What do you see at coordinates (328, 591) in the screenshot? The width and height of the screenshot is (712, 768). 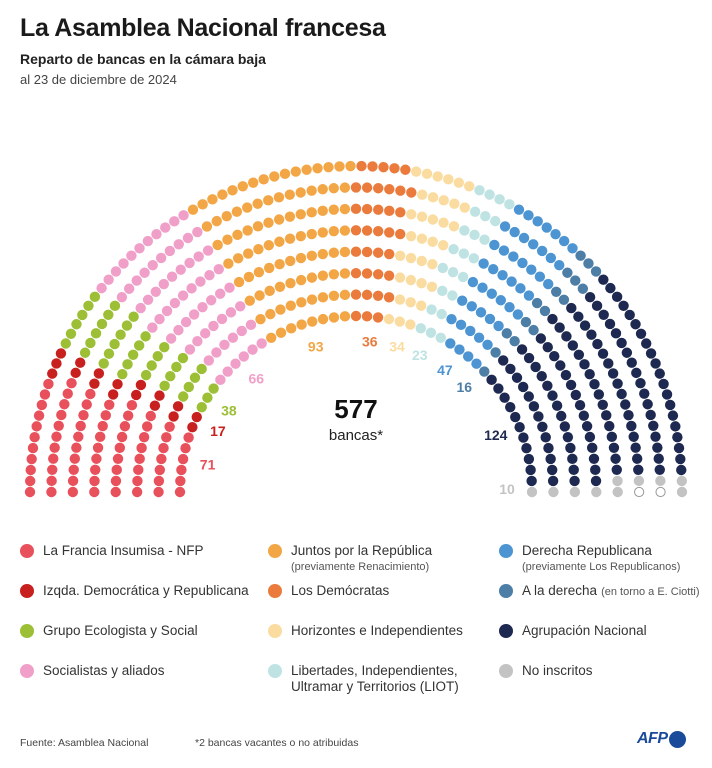 I see `legend-item: Los Demócratas` at bounding box center [328, 591].